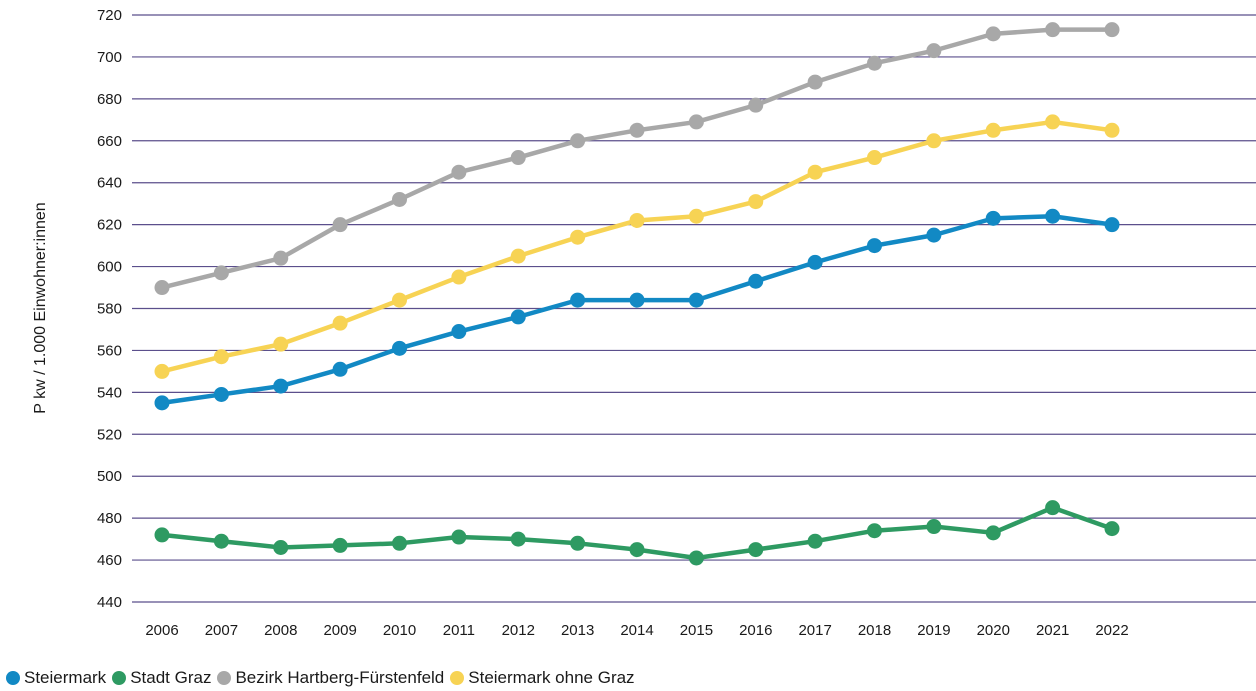  Describe the element at coordinates (1111, 630) in the screenshot. I see `x-tick-label: 2022` at that location.